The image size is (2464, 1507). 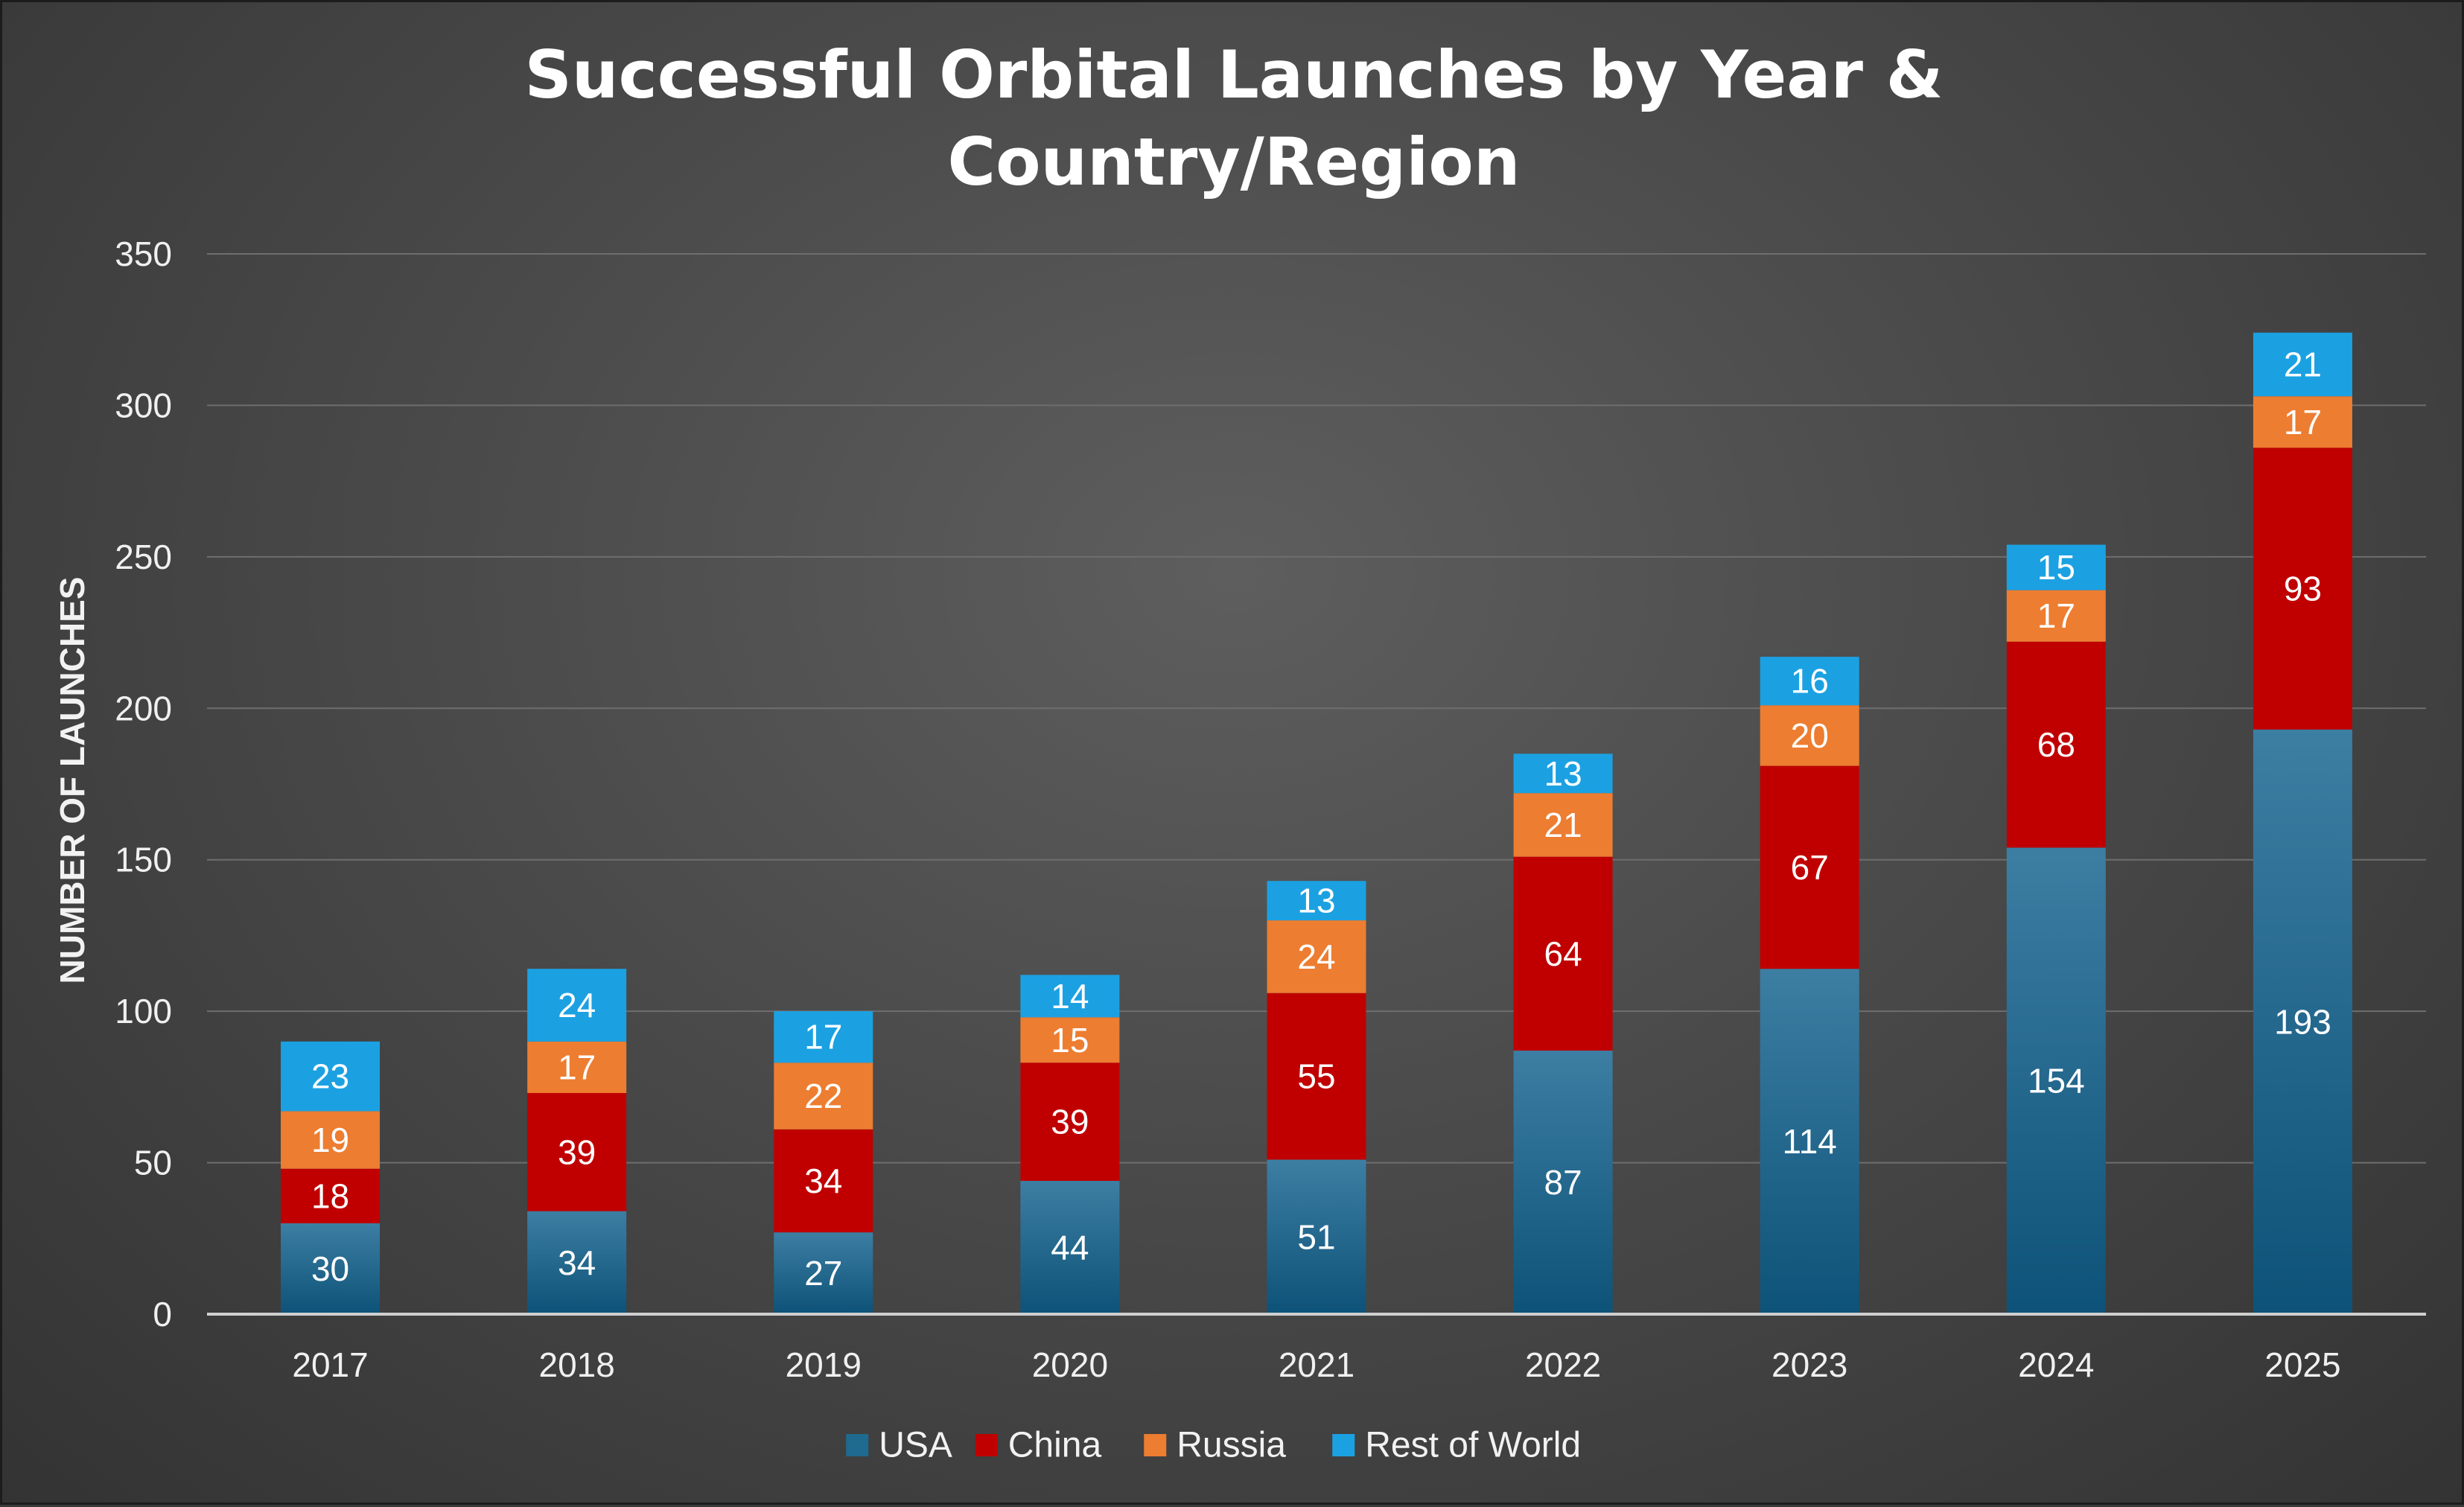 I want to click on data-label: 44, so click(x=1070, y=1247).